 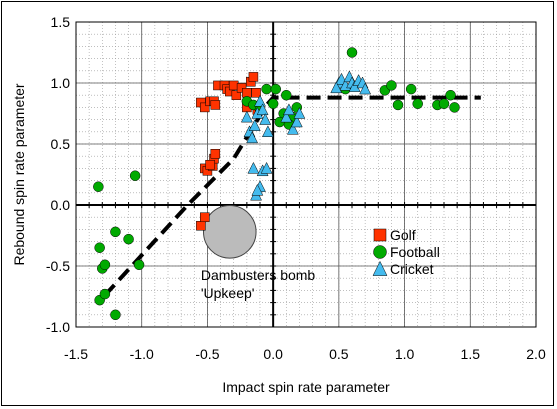 I want to click on legend-label-cricket: Cricket, so click(x=412, y=269).